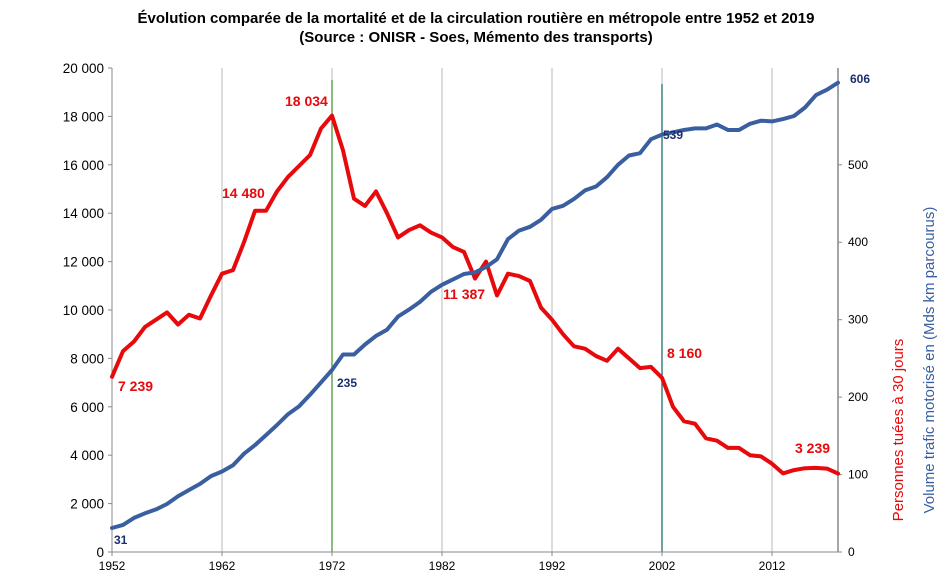  What do you see at coordinates (83, 310) in the screenshot?
I see `left-tick-label: 10 000` at bounding box center [83, 310].